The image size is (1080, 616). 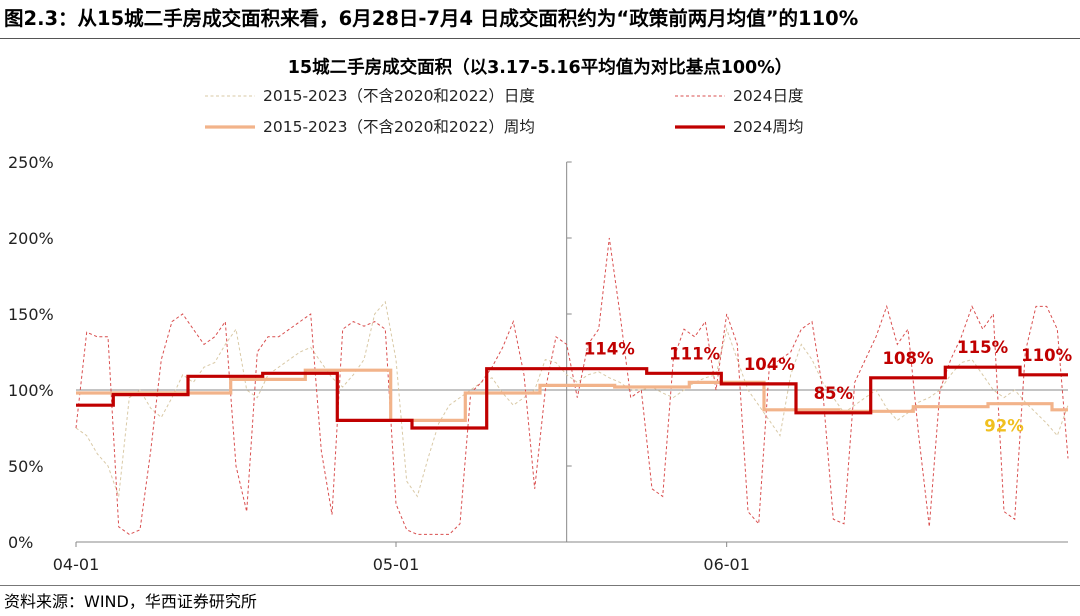 What do you see at coordinates (1046, 355) in the screenshot?
I see `data-label: 110%` at bounding box center [1046, 355].